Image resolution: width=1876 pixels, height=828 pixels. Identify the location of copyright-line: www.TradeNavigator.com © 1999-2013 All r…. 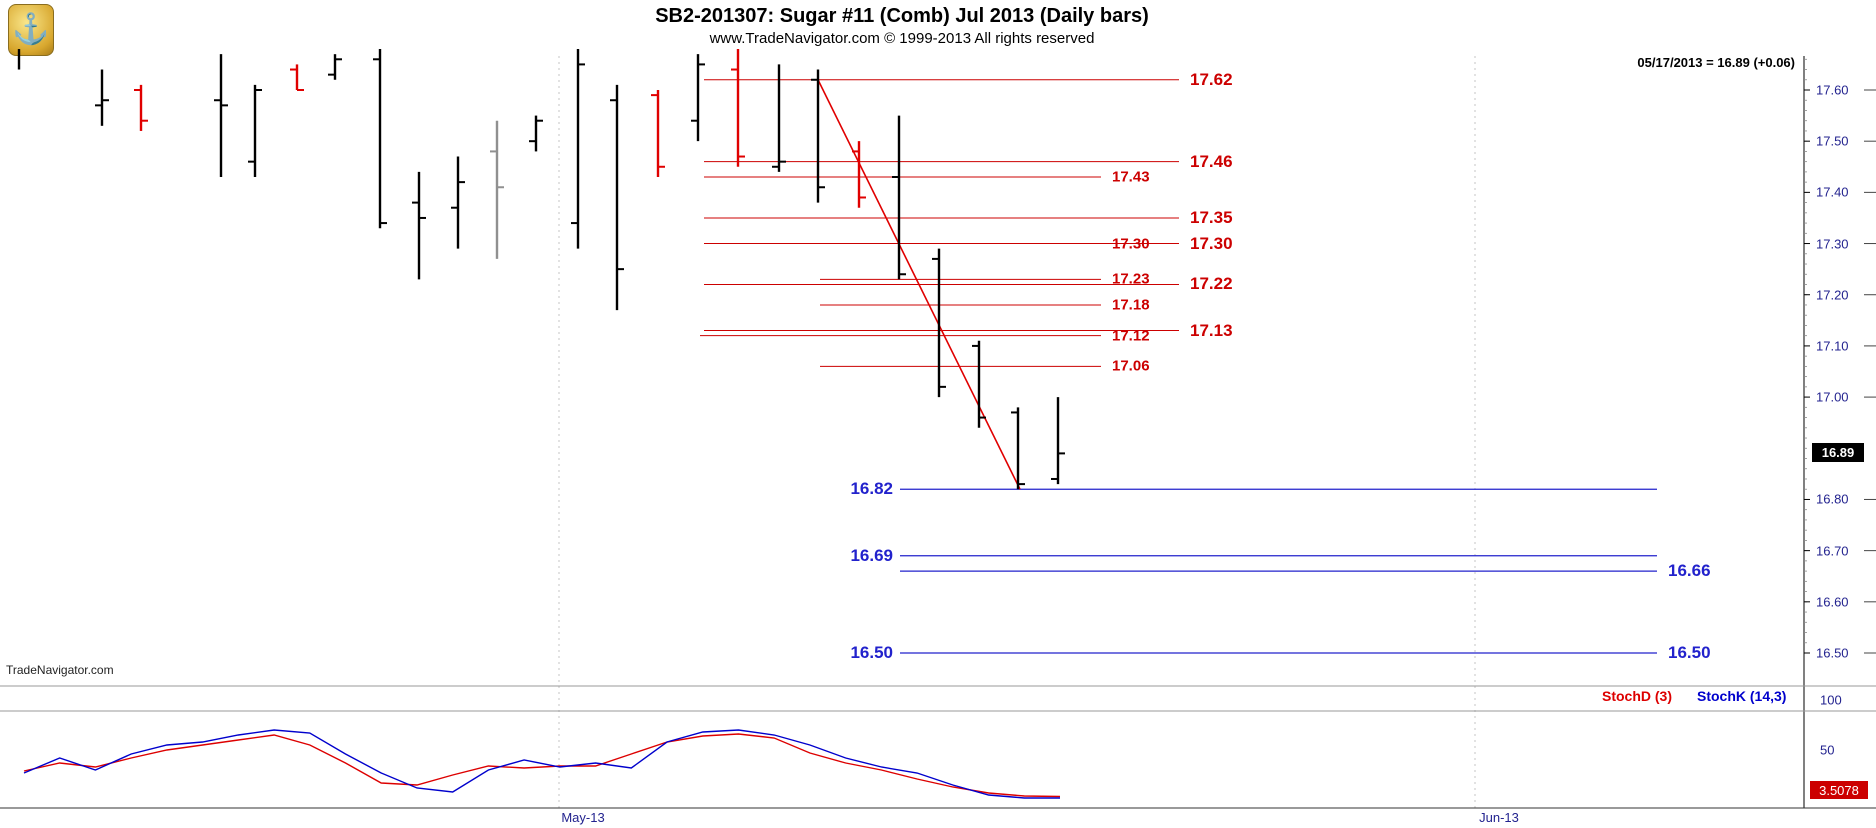
(902, 38).